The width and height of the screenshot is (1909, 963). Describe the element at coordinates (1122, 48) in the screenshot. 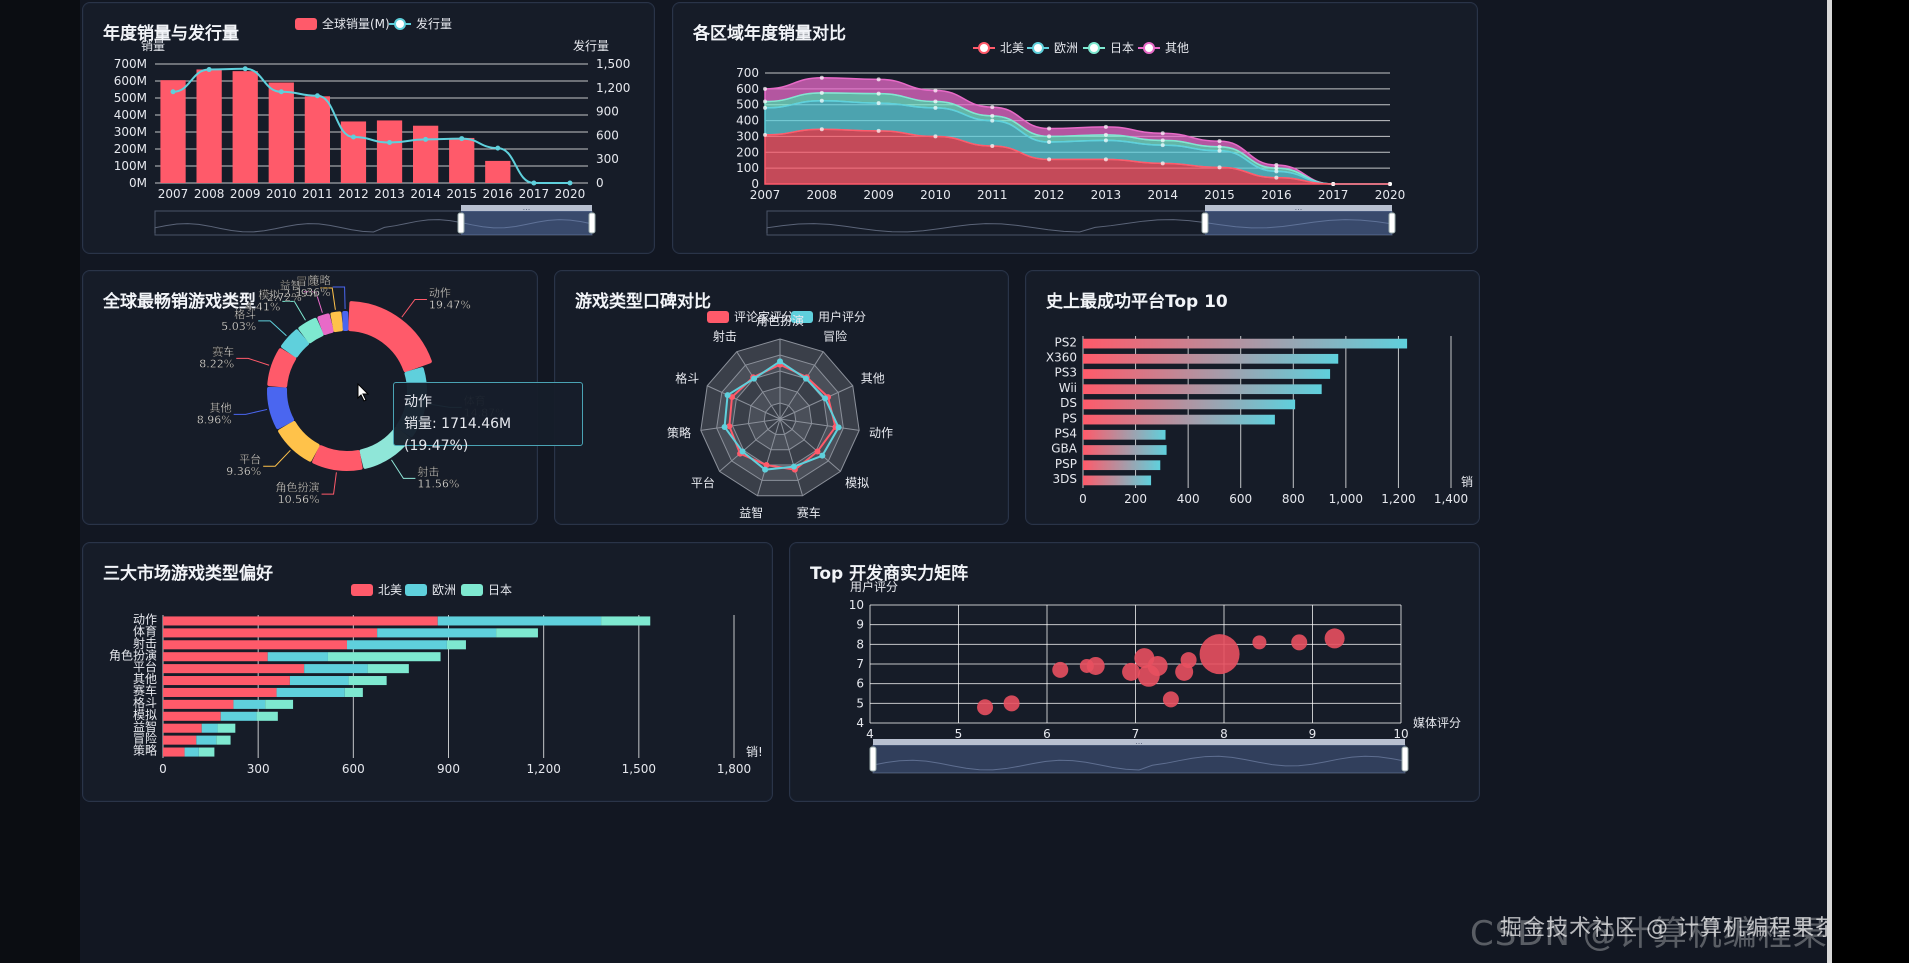

I see `legend-region-2-label: 日本` at that location.